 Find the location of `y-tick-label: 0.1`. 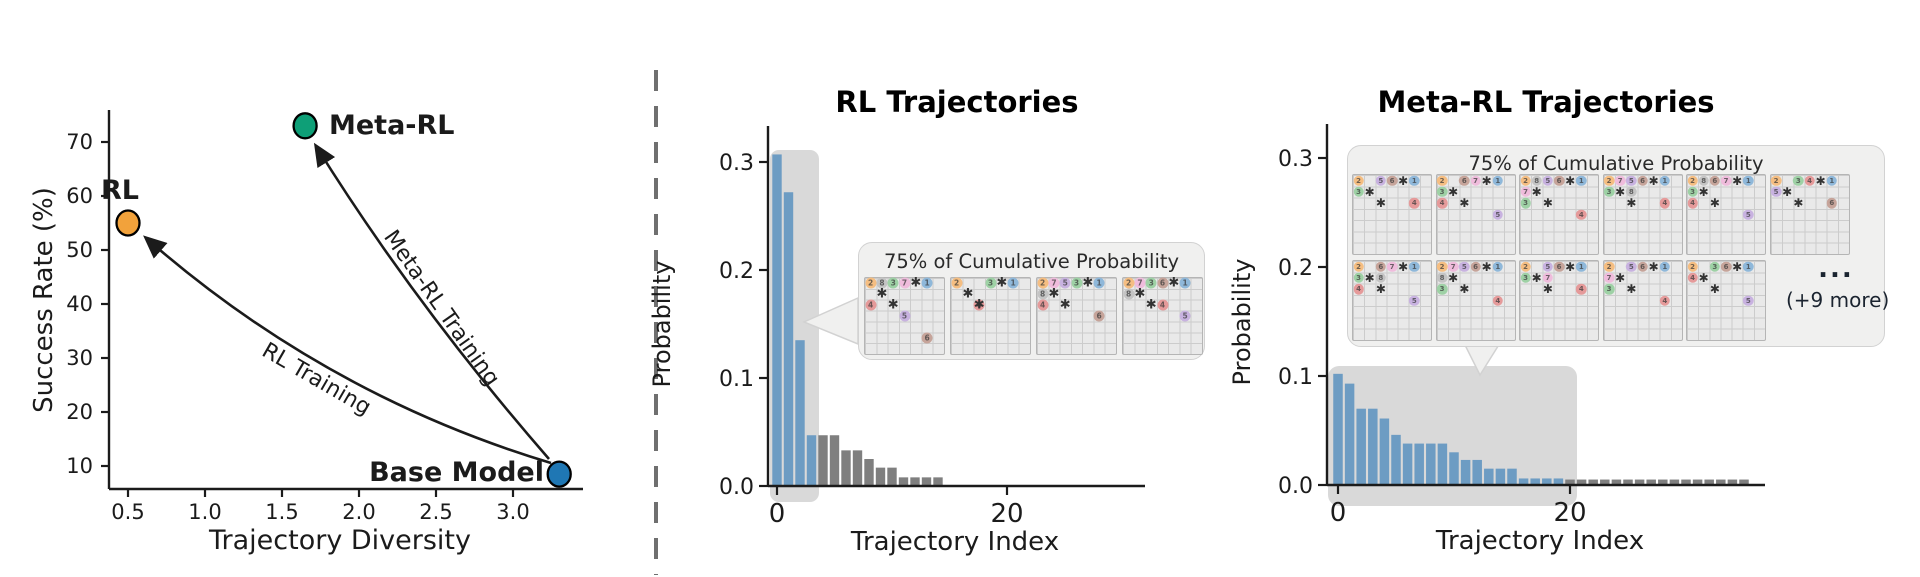

y-tick-label: 0.1 is located at coordinates (736, 379).